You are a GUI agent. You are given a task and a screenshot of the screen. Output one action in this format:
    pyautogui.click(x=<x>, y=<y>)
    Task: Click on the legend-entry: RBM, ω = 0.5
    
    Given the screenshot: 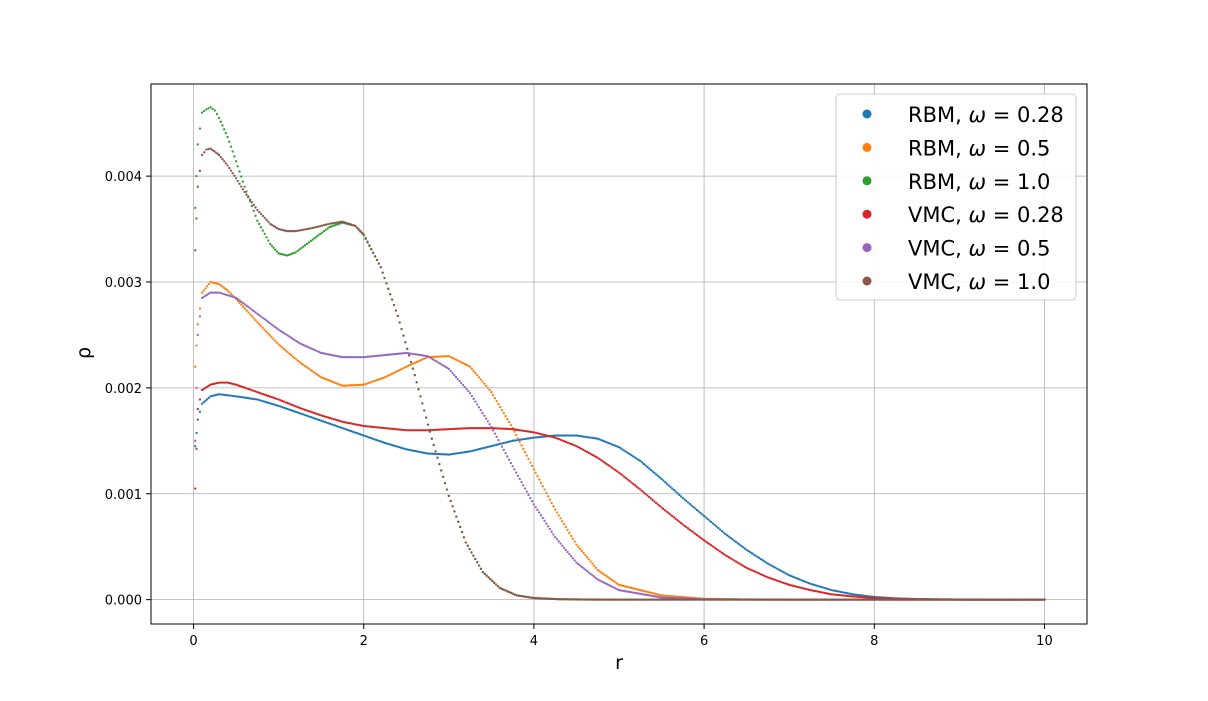 What is the action you would take?
    pyautogui.click(x=979, y=148)
    